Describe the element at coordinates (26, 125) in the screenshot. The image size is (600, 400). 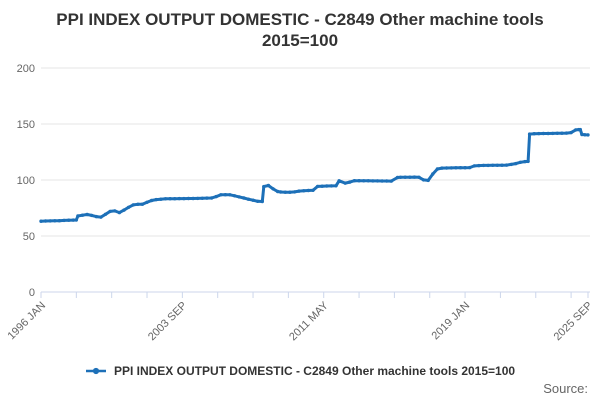
I see `y-axis-label: 150` at that location.